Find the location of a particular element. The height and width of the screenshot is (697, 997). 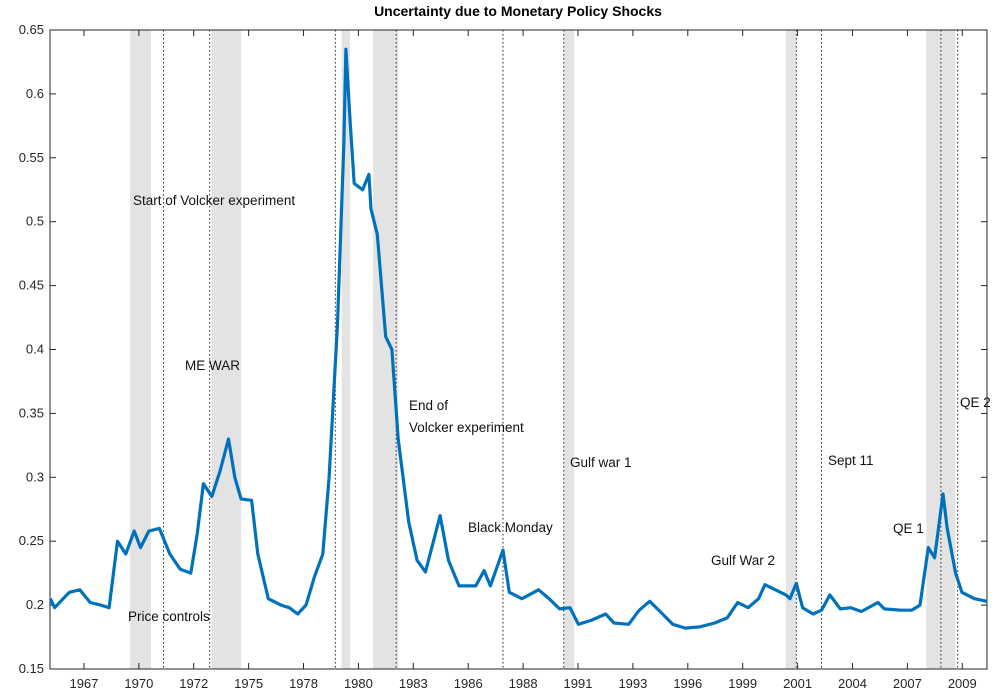

x-tick-label: 1999 is located at coordinates (742, 683).